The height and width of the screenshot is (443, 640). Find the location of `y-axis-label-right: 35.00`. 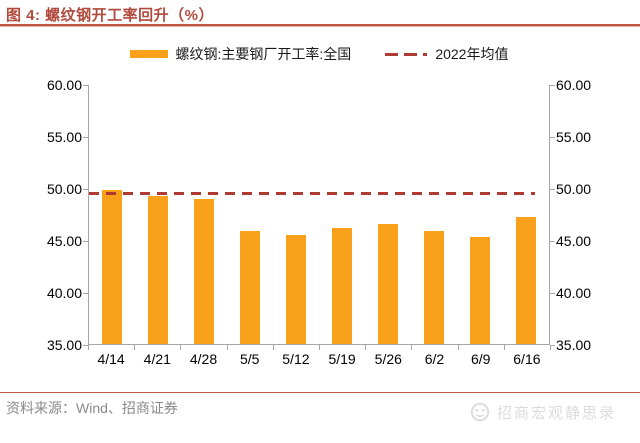

y-axis-label-right: 35.00 is located at coordinates (574, 345).